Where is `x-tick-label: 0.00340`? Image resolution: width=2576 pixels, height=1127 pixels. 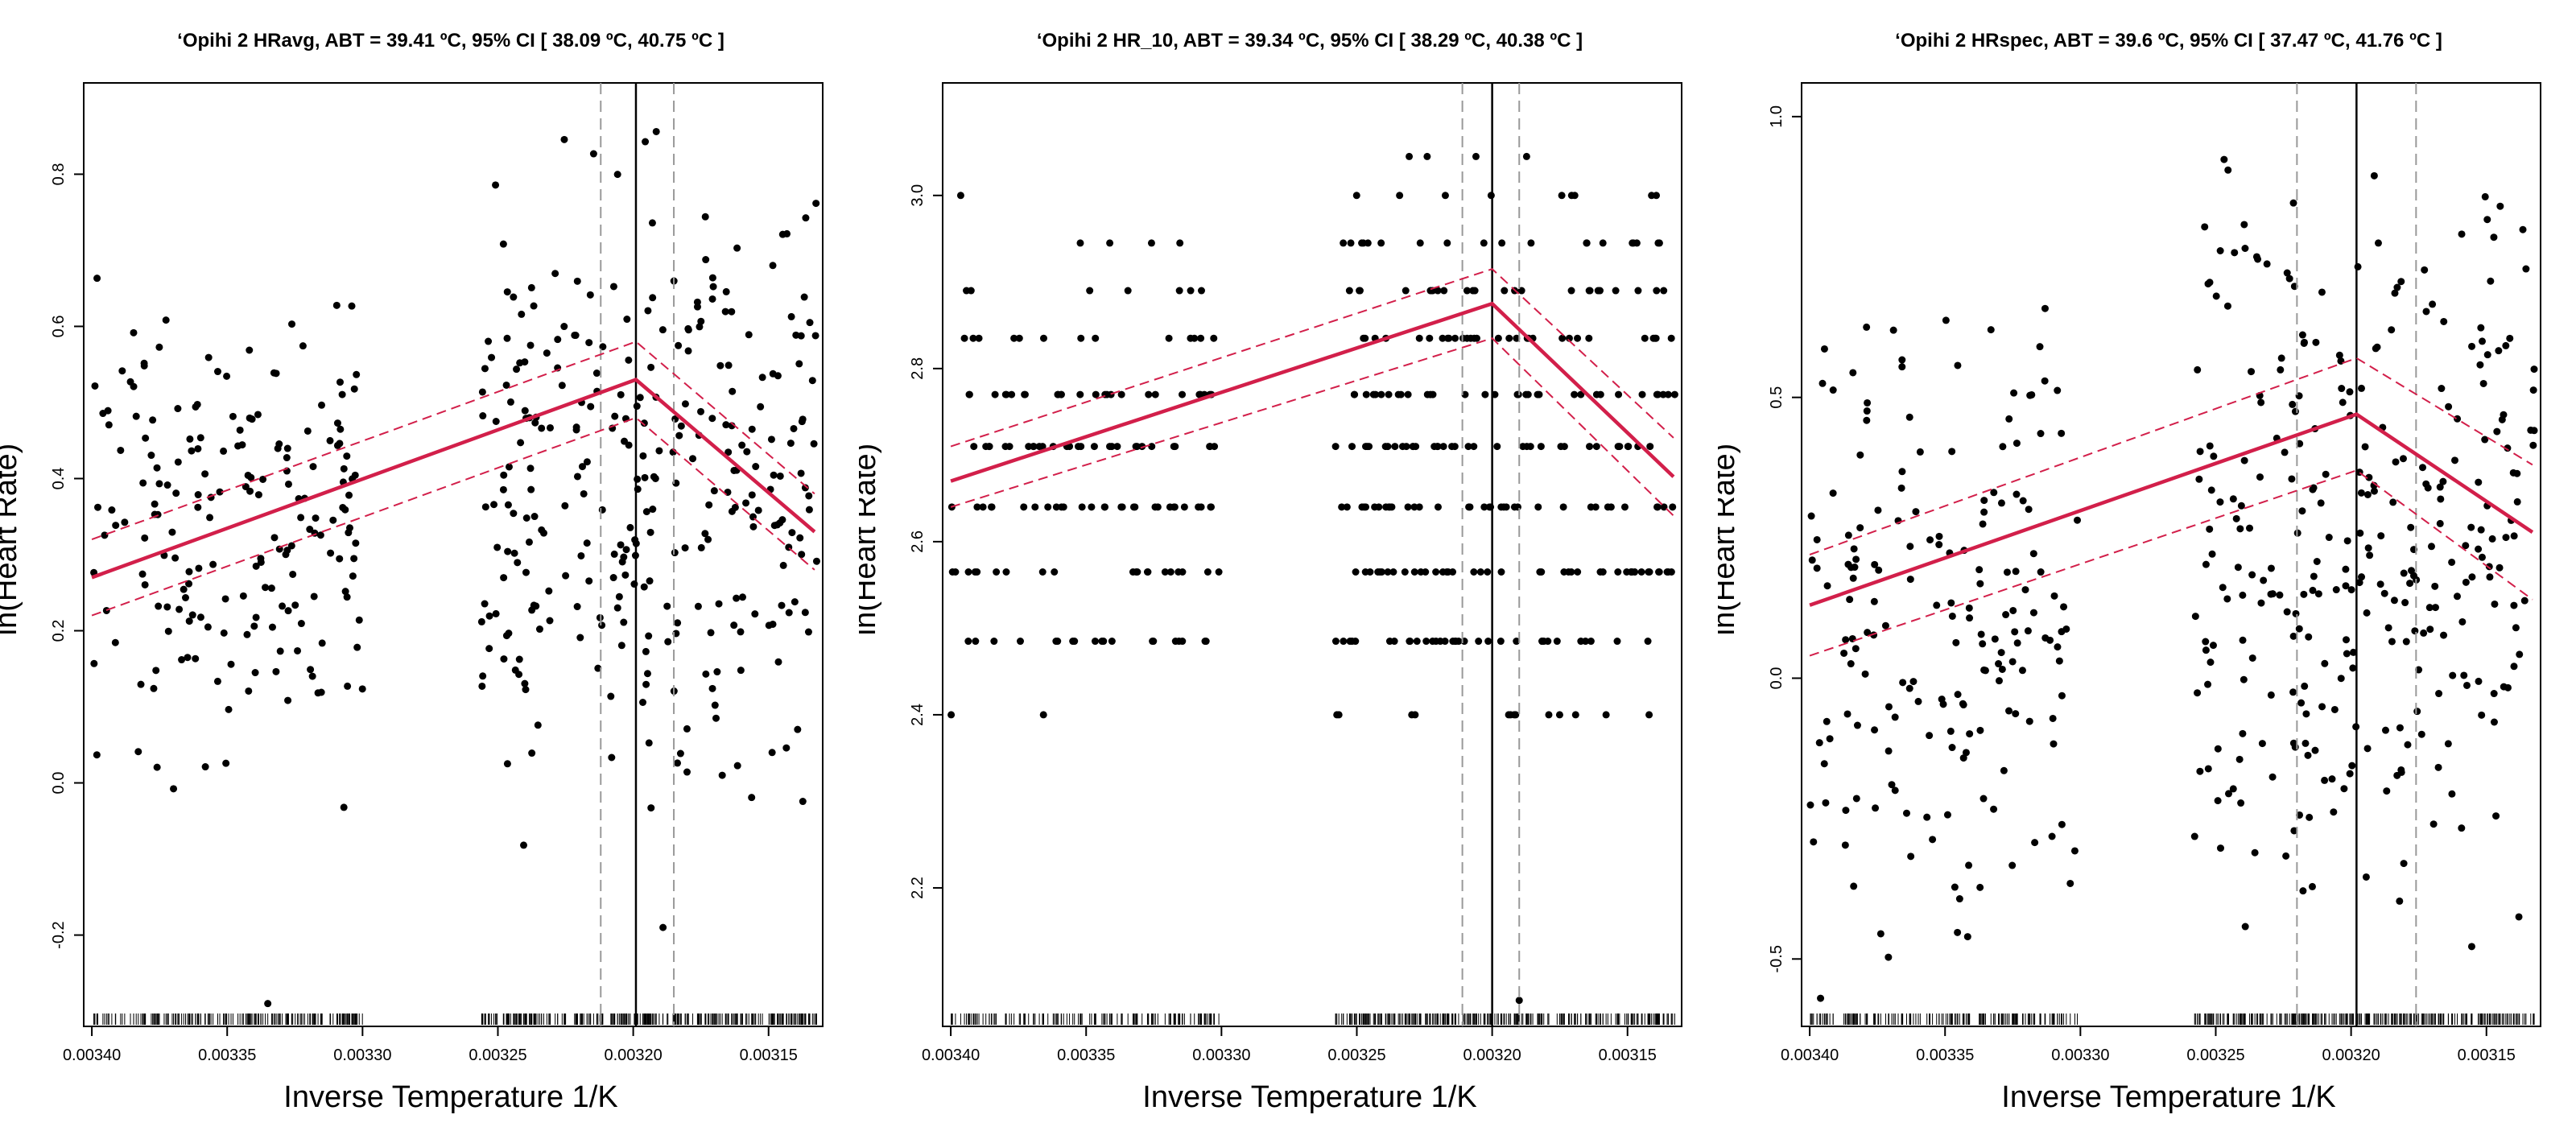
x-tick-label: 0.00340 is located at coordinates (92, 1055).